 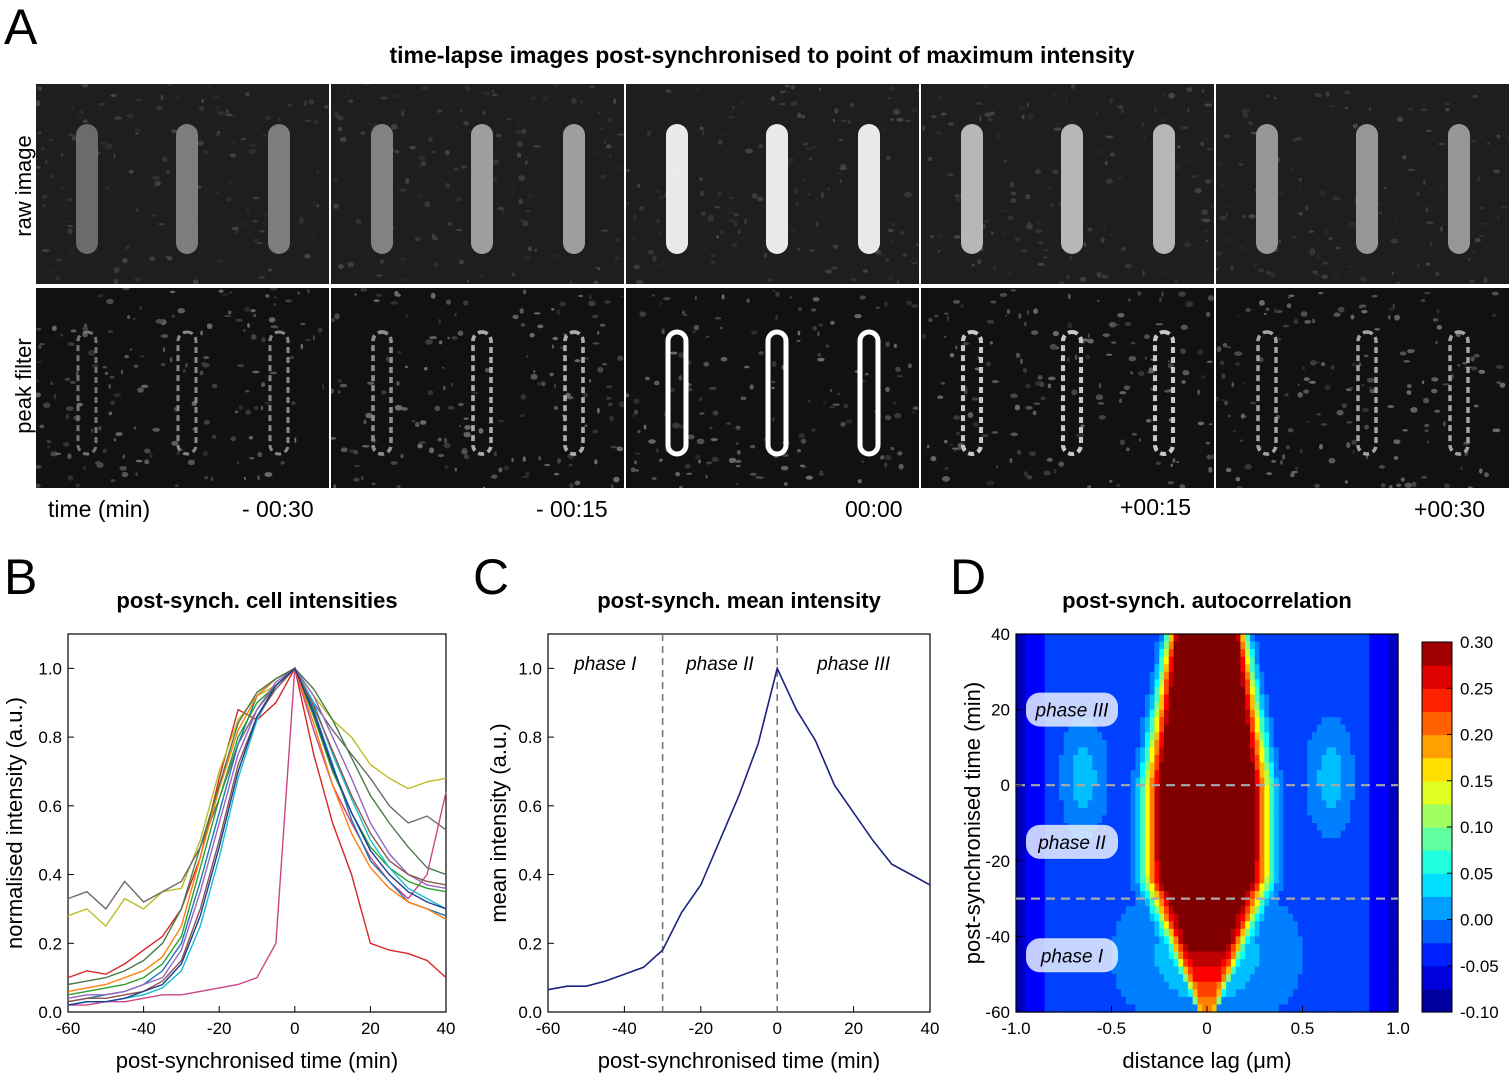 What do you see at coordinates (219, 1028) in the screenshot?
I see `x-tick-label: -20` at bounding box center [219, 1028].